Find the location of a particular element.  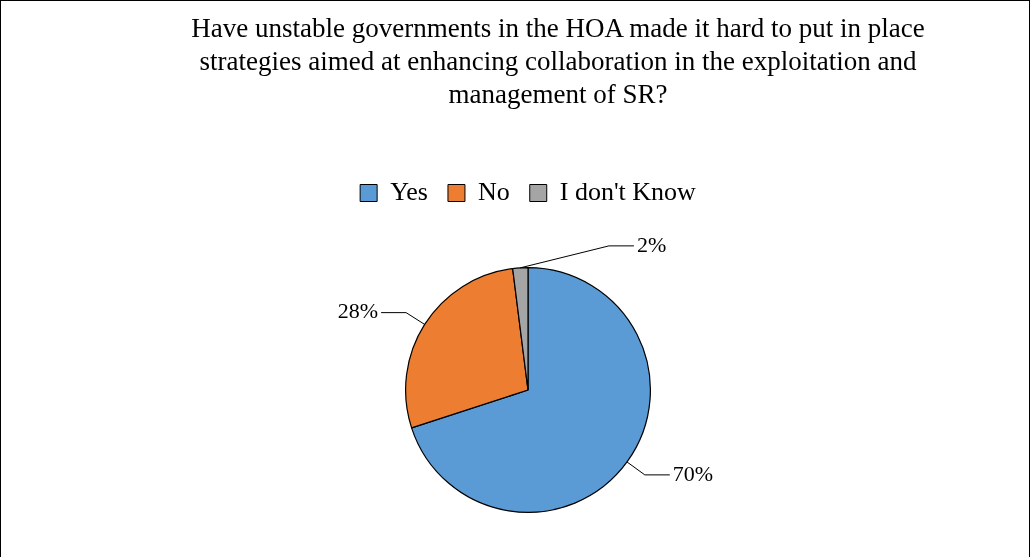

data-label: 70% is located at coordinates (693, 473).